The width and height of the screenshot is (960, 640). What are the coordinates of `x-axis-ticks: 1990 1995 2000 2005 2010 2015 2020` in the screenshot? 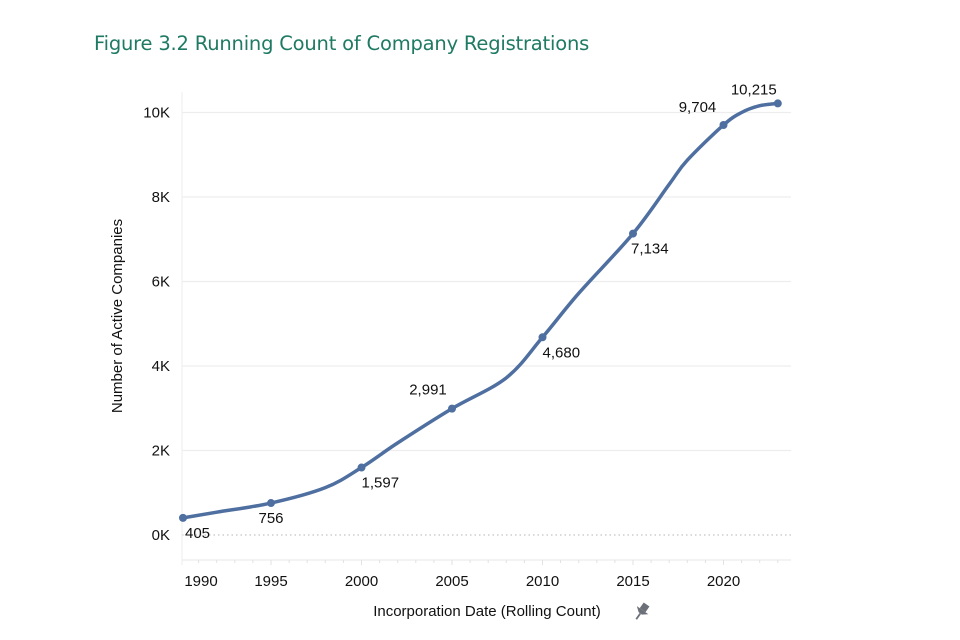 It's located at (462, 581).